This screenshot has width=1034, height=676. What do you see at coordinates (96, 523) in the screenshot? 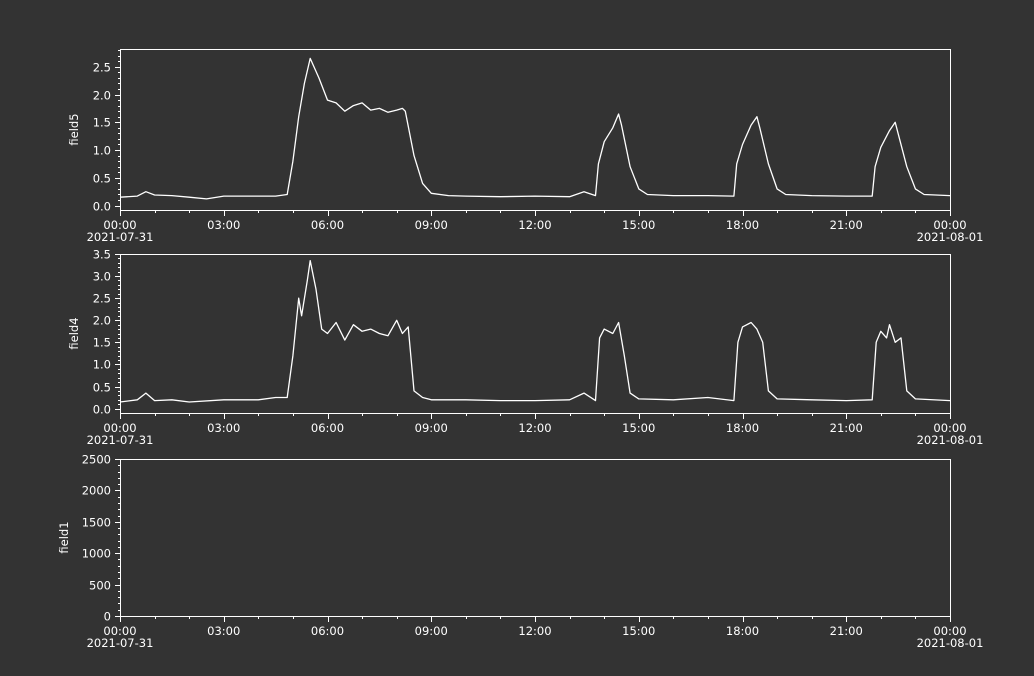
I see `y-tick-label: 1500` at bounding box center [96, 523].